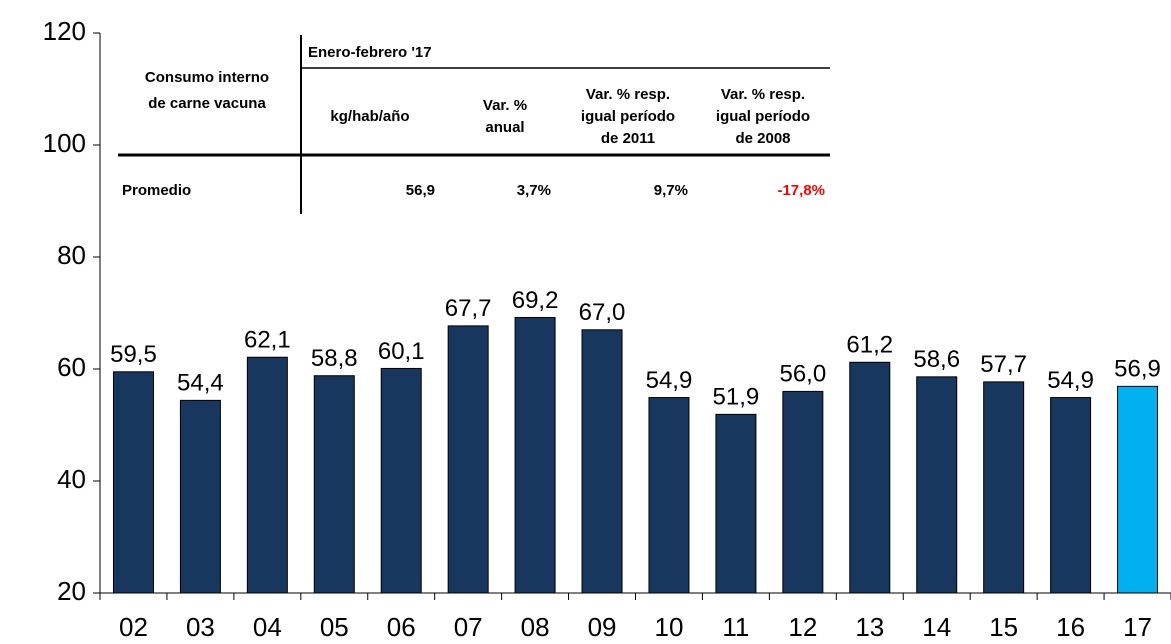  I want to click on y-tick-label: 20, so click(71, 591).